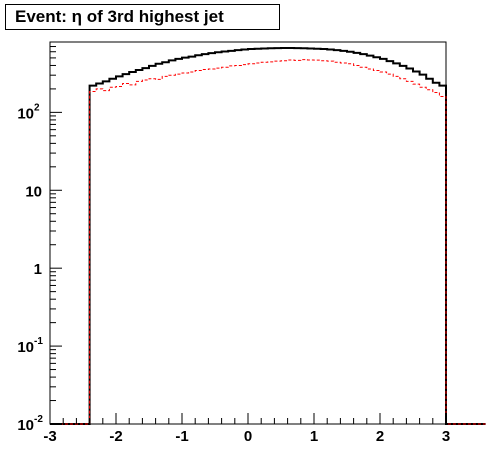 This screenshot has width=496, height=472. What do you see at coordinates (49, 436) in the screenshot?
I see `x-tick-label: -3` at bounding box center [49, 436].